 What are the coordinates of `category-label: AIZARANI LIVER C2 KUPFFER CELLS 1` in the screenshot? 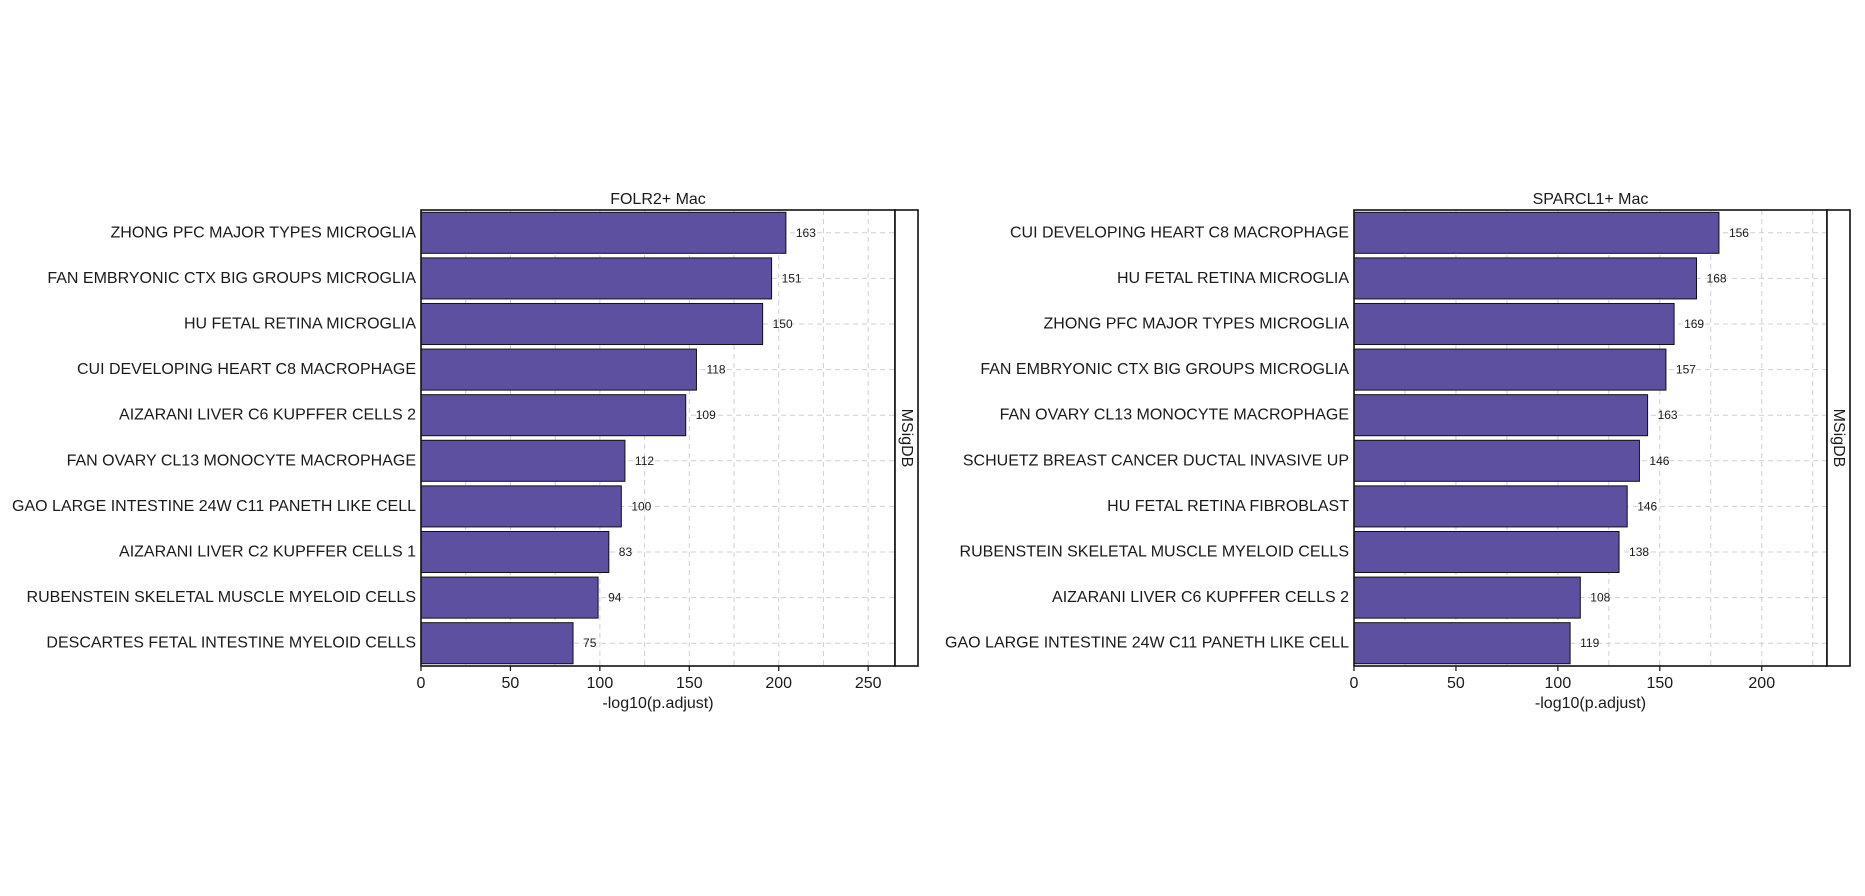 It's located at (267, 552).